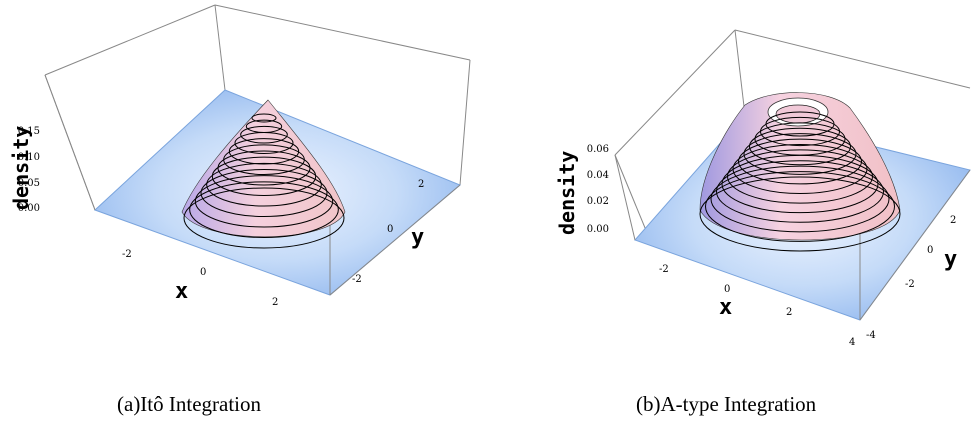 The height and width of the screenshot is (421, 973). What do you see at coordinates (911, 278) in the screenshot?
I see `y-ticks: 2 0 -2 -4` at bounding box center [911, 278].